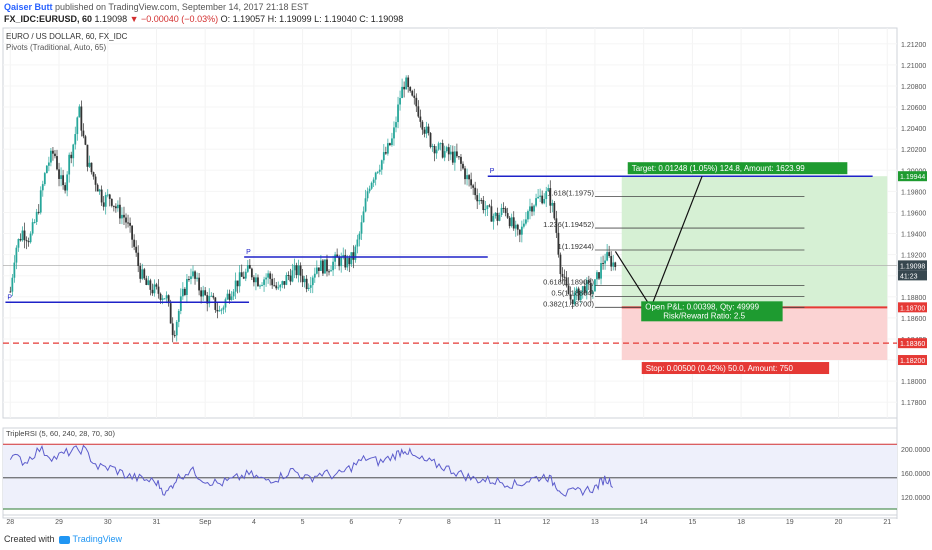 The image size is (932, 550). I want to click on fib-level-label: 1(1.19244), so click(576, 246).